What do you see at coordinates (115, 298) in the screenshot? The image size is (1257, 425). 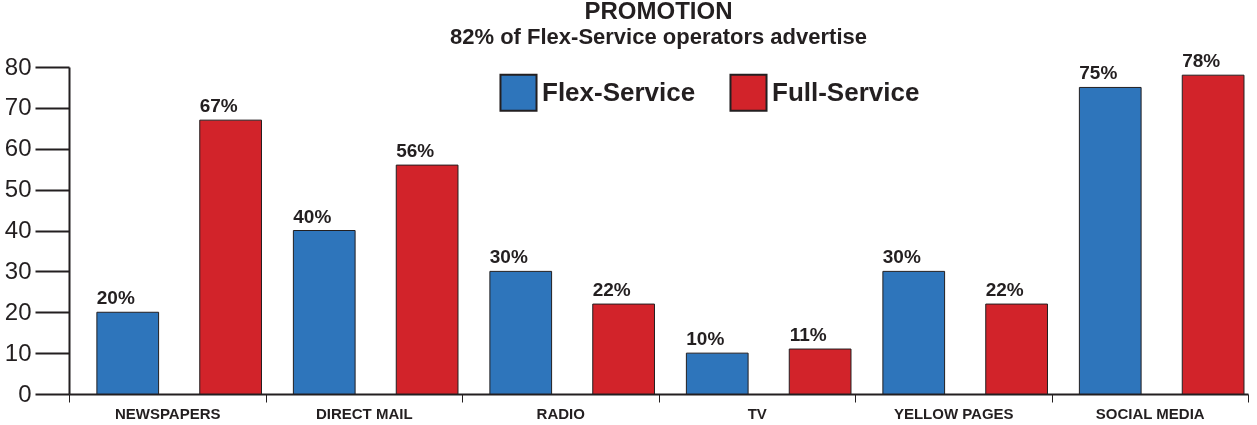 I see `data-label: 20%` at bounding box center [115, 298].